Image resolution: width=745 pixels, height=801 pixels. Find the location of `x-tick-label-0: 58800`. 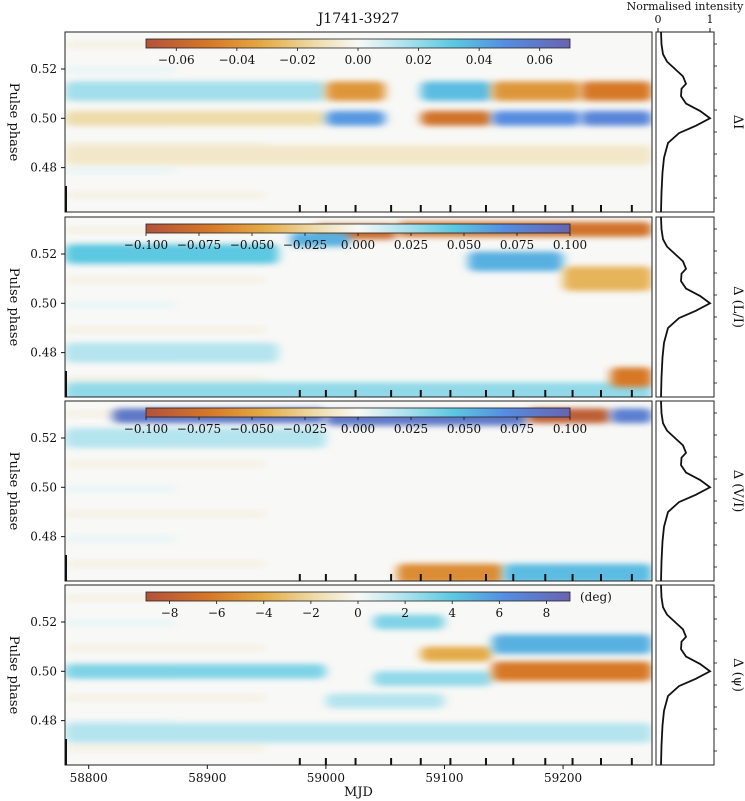

x-tick-label-0: 58800 is located at coordinates (89, 778).